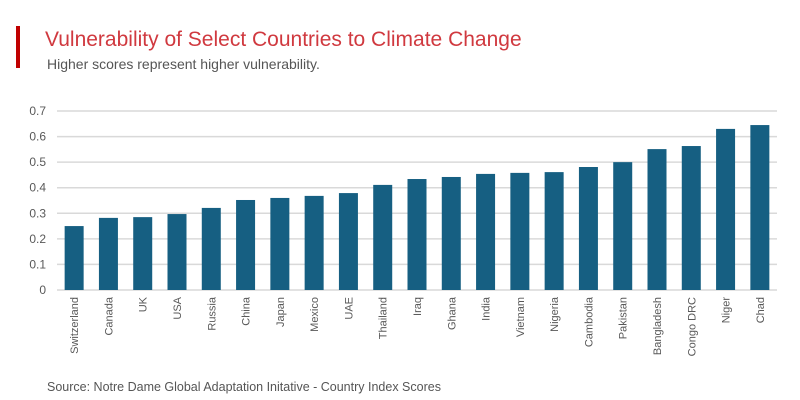  I want to click on x-category-label: Nigeria, so click(555, 314).